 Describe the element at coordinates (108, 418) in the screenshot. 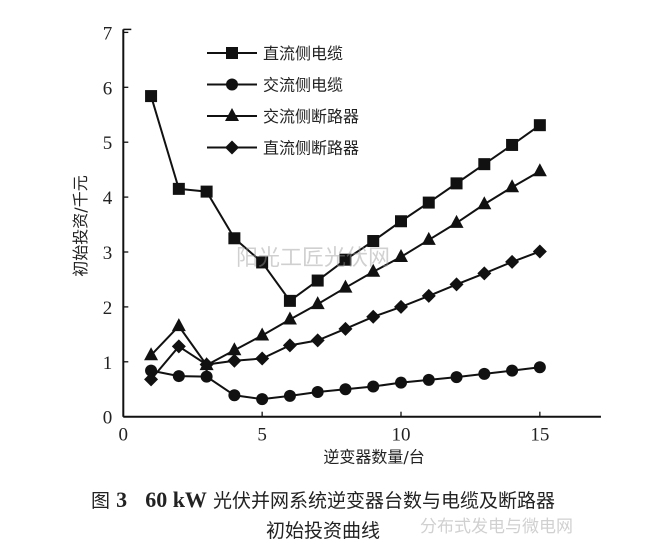

I see `y-tick-label: 0` at that location.